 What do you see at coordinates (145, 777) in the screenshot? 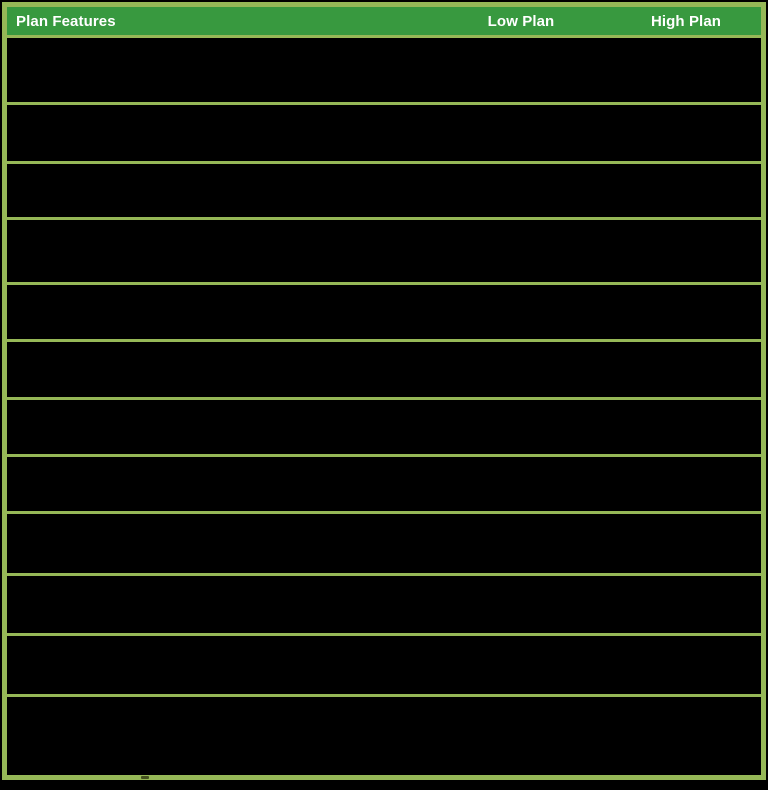
I see `bottom-border-speck` at bounding box center [145, 777].